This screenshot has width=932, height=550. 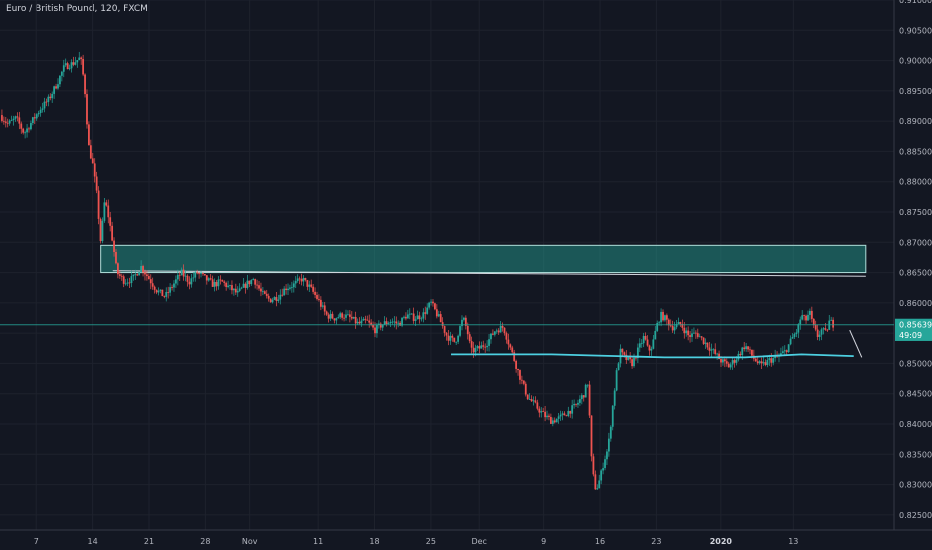 What do you see at coordinates (915, 454) in the screenshot?
I see `y-tick-label: 0.83500` at bounding box center [915, 454].